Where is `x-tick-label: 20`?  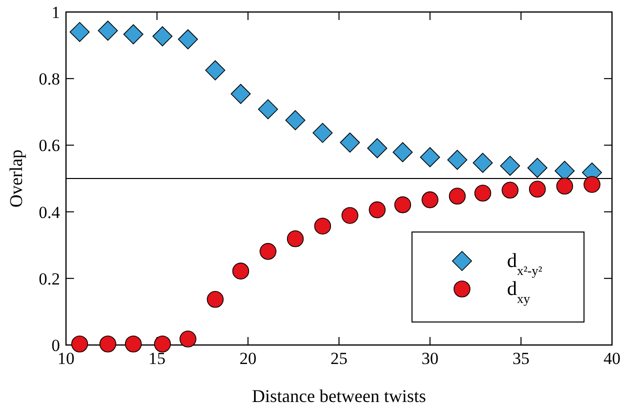
x-tick-label: 20 is located at coordinates (248, 358).